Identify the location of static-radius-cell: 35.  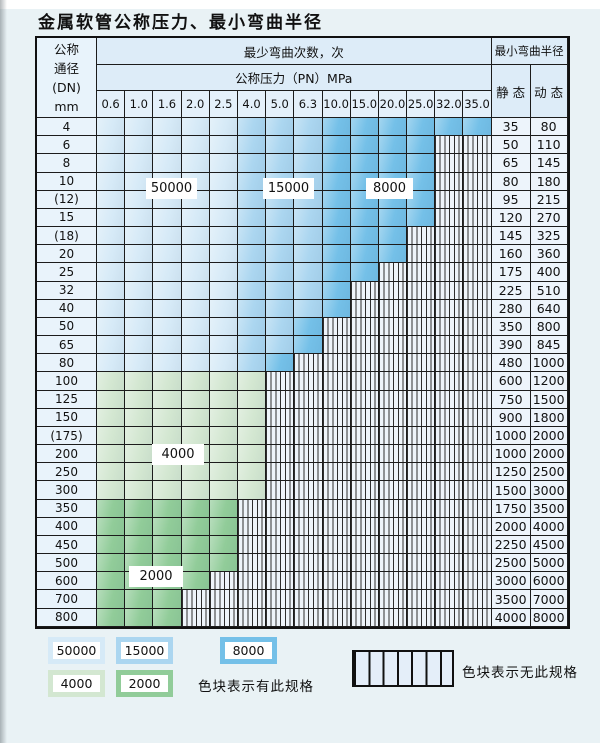
(511, 127).